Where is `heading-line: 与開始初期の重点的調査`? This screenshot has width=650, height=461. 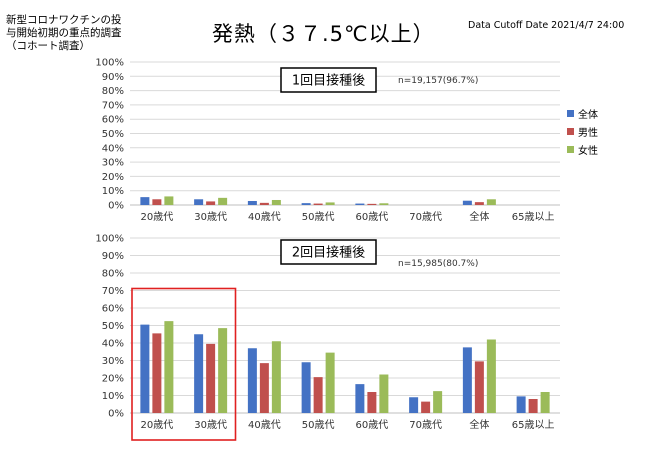 heading-line: 与開始初期の重点的調査 is located at coordinates (64, 33).